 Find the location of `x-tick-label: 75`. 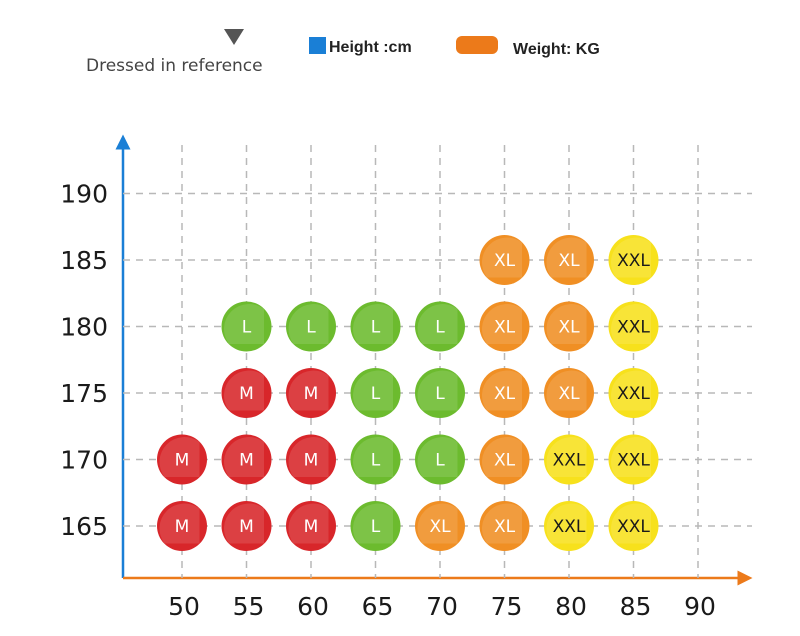

x-tick-label: 75 is located at coordinates (507, 606).